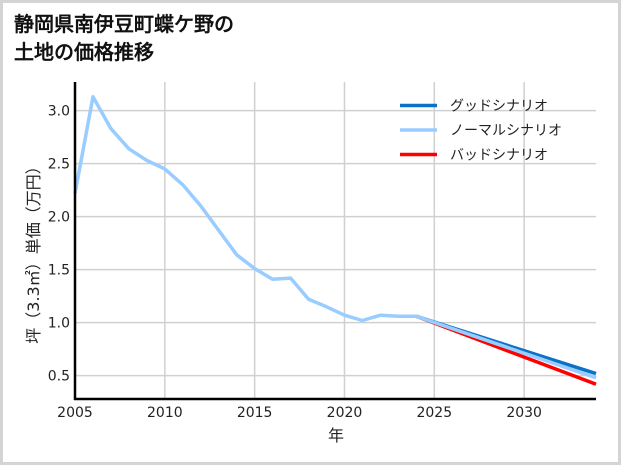 This screenshot has height=465, width=621. Describe the element at coordinates (59, 112) in the screenshot. I see `y-tick-label: 3.0` at that location.